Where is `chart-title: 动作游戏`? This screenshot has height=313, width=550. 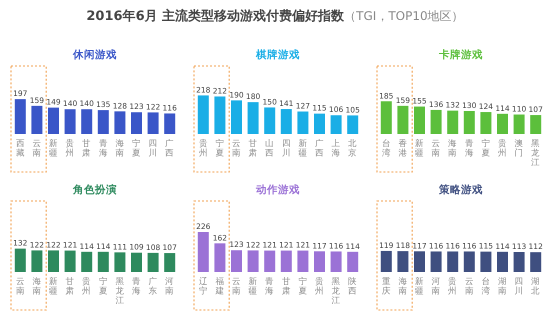
chart-title: 动作游戏 is located at coordinates (277, 189).